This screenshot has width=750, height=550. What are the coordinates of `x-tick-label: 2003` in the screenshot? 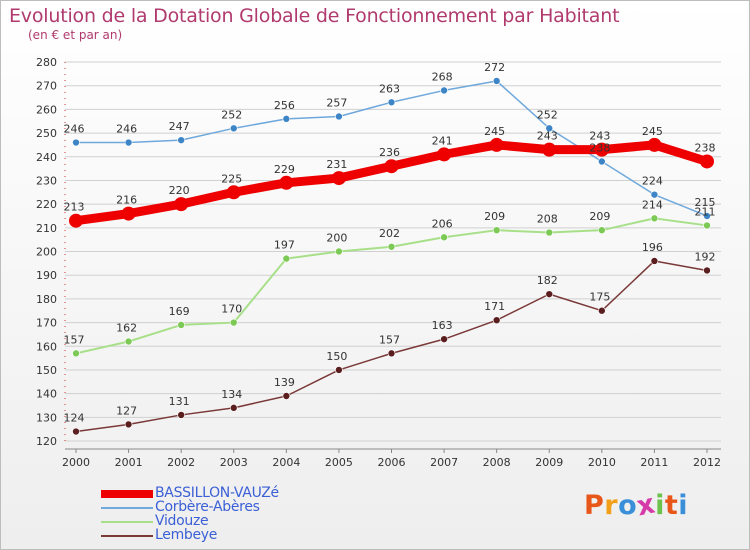 It's located at (234, 462).